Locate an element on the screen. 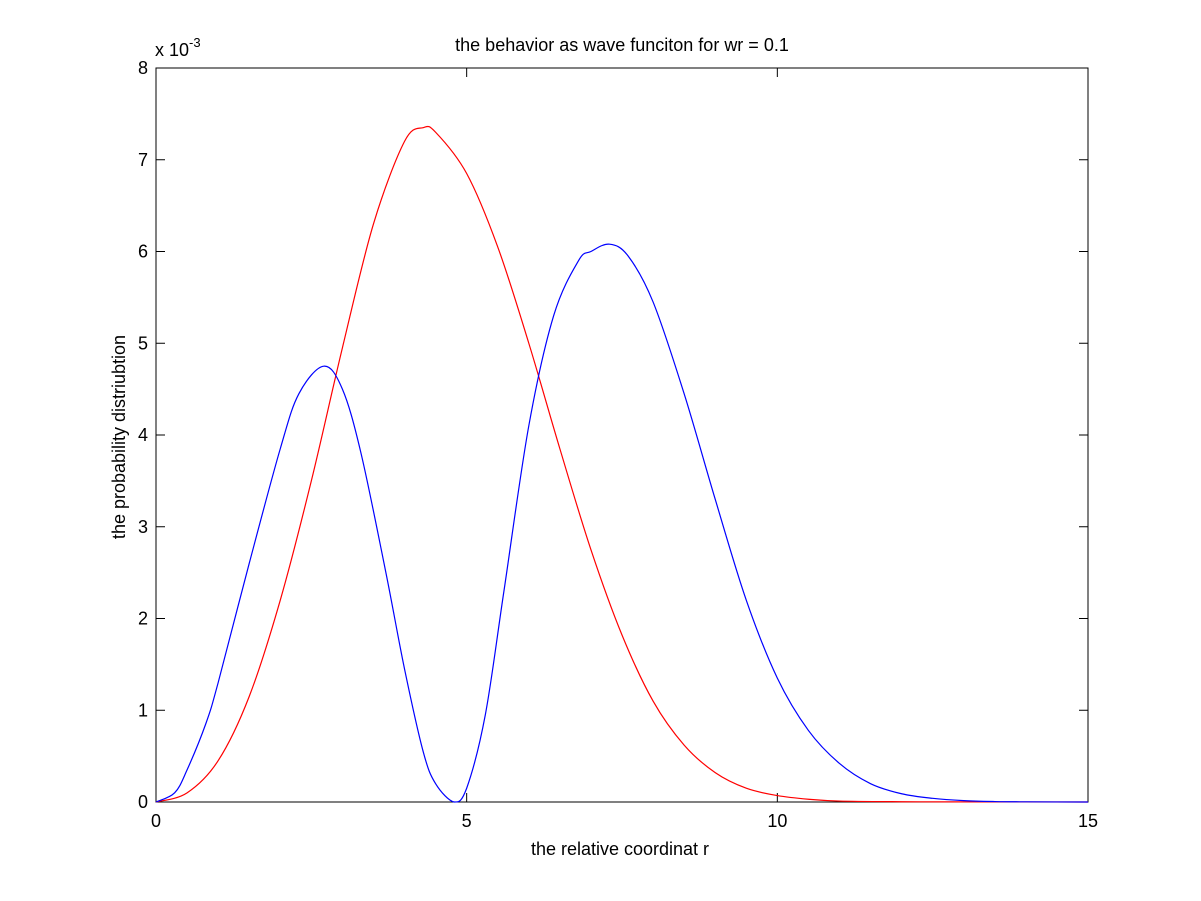 The image size is (1201, 901). y-tick-label: 4 is located at coordinates (143, 435).